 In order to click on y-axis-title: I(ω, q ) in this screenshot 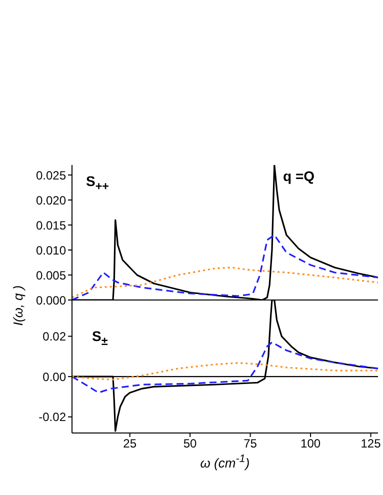, I will do `click(18, 306)`.